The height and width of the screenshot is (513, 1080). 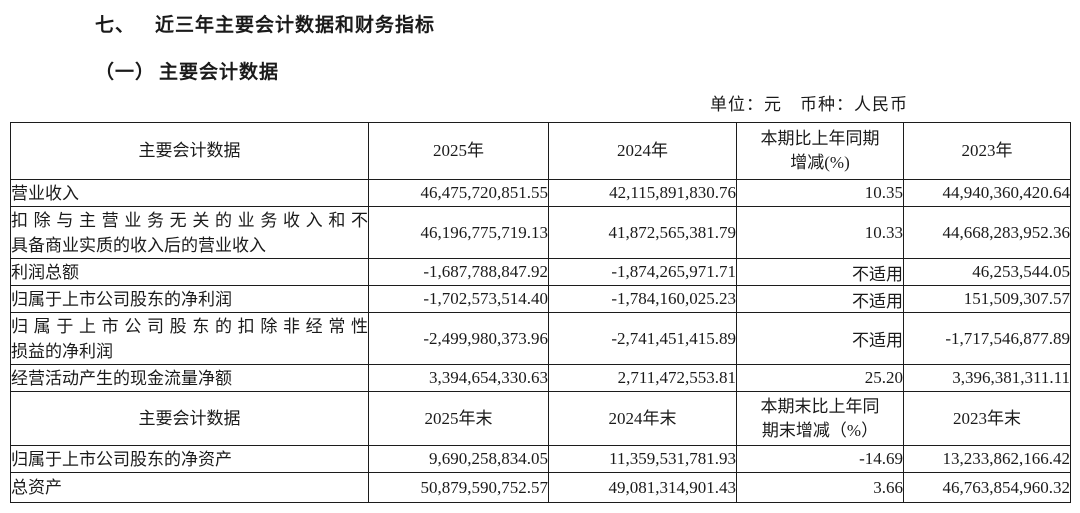 I want to click on value-2024: -2,741,451,415.89, so click(x=642, y=338).